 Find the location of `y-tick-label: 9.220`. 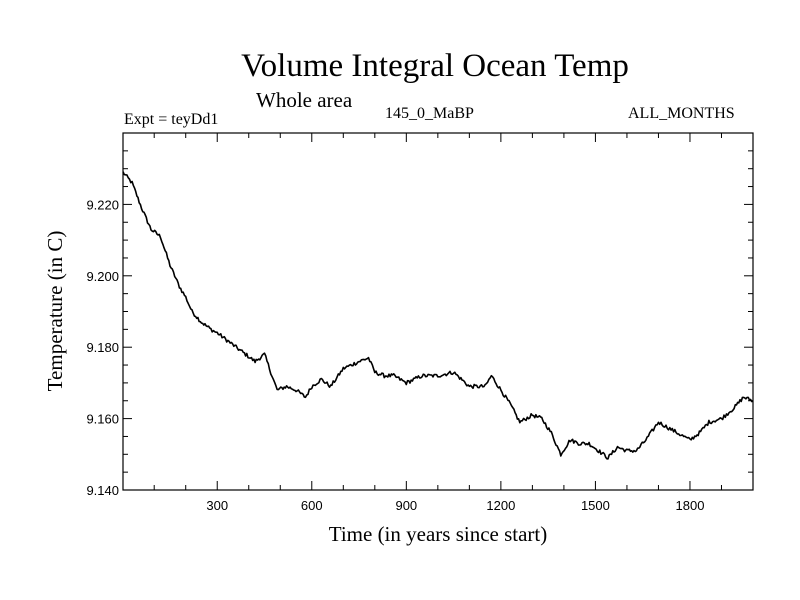

y-tick-label: 9.220 is located at coordinates (102, 204).